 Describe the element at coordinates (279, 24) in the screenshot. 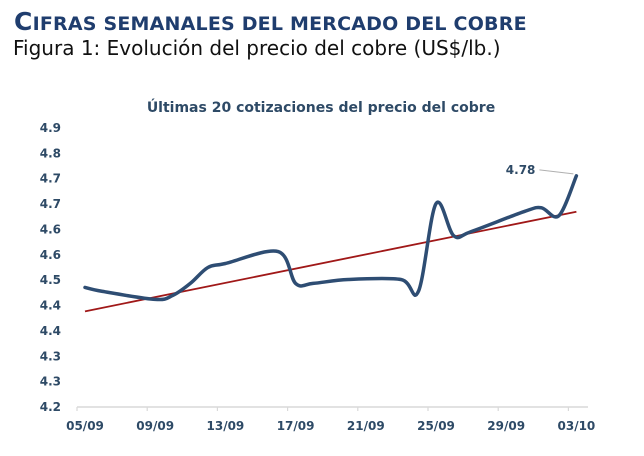

I see `report-heading-rest: IFRAS SEMANALES DEL MERCADO DEL COBRE` at that location.